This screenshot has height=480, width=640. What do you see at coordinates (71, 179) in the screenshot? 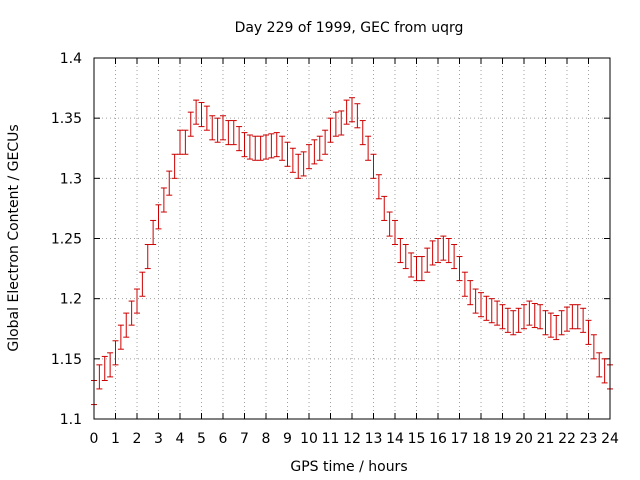
I see `y-tick-label: 1.3` at bounding box center [71, 179].